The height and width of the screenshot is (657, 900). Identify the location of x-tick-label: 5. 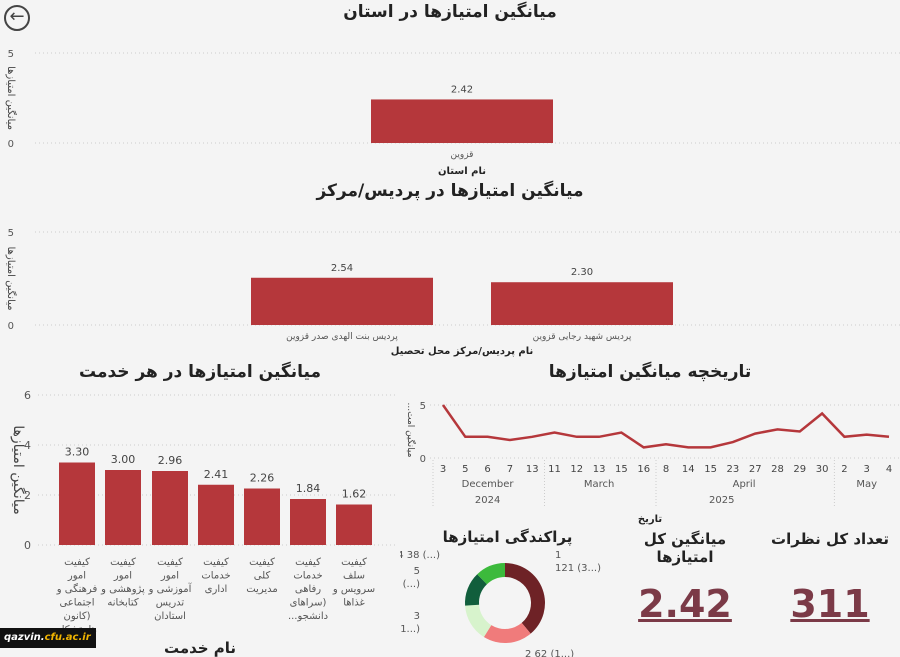
(465, 469).